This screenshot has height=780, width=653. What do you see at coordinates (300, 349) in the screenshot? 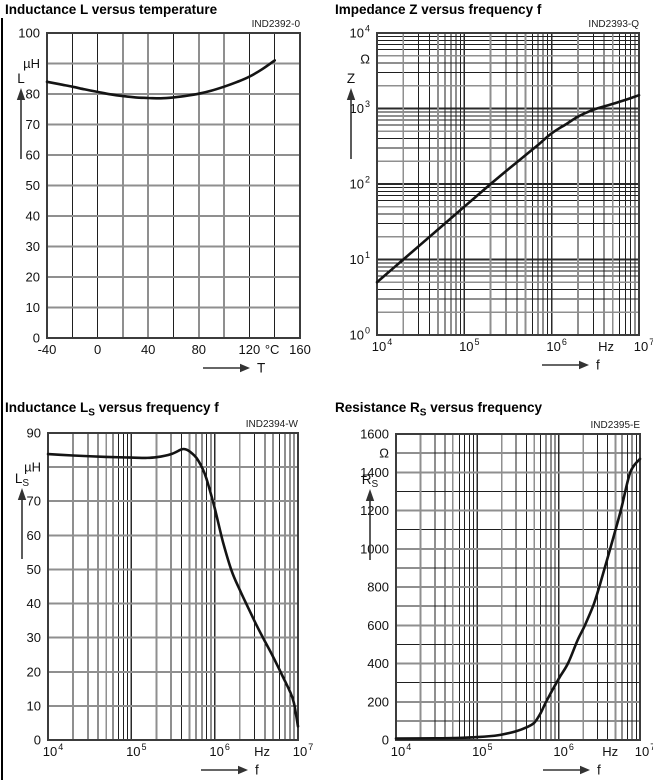
I see `svg-text: 160` at bounding box center [300, 349].